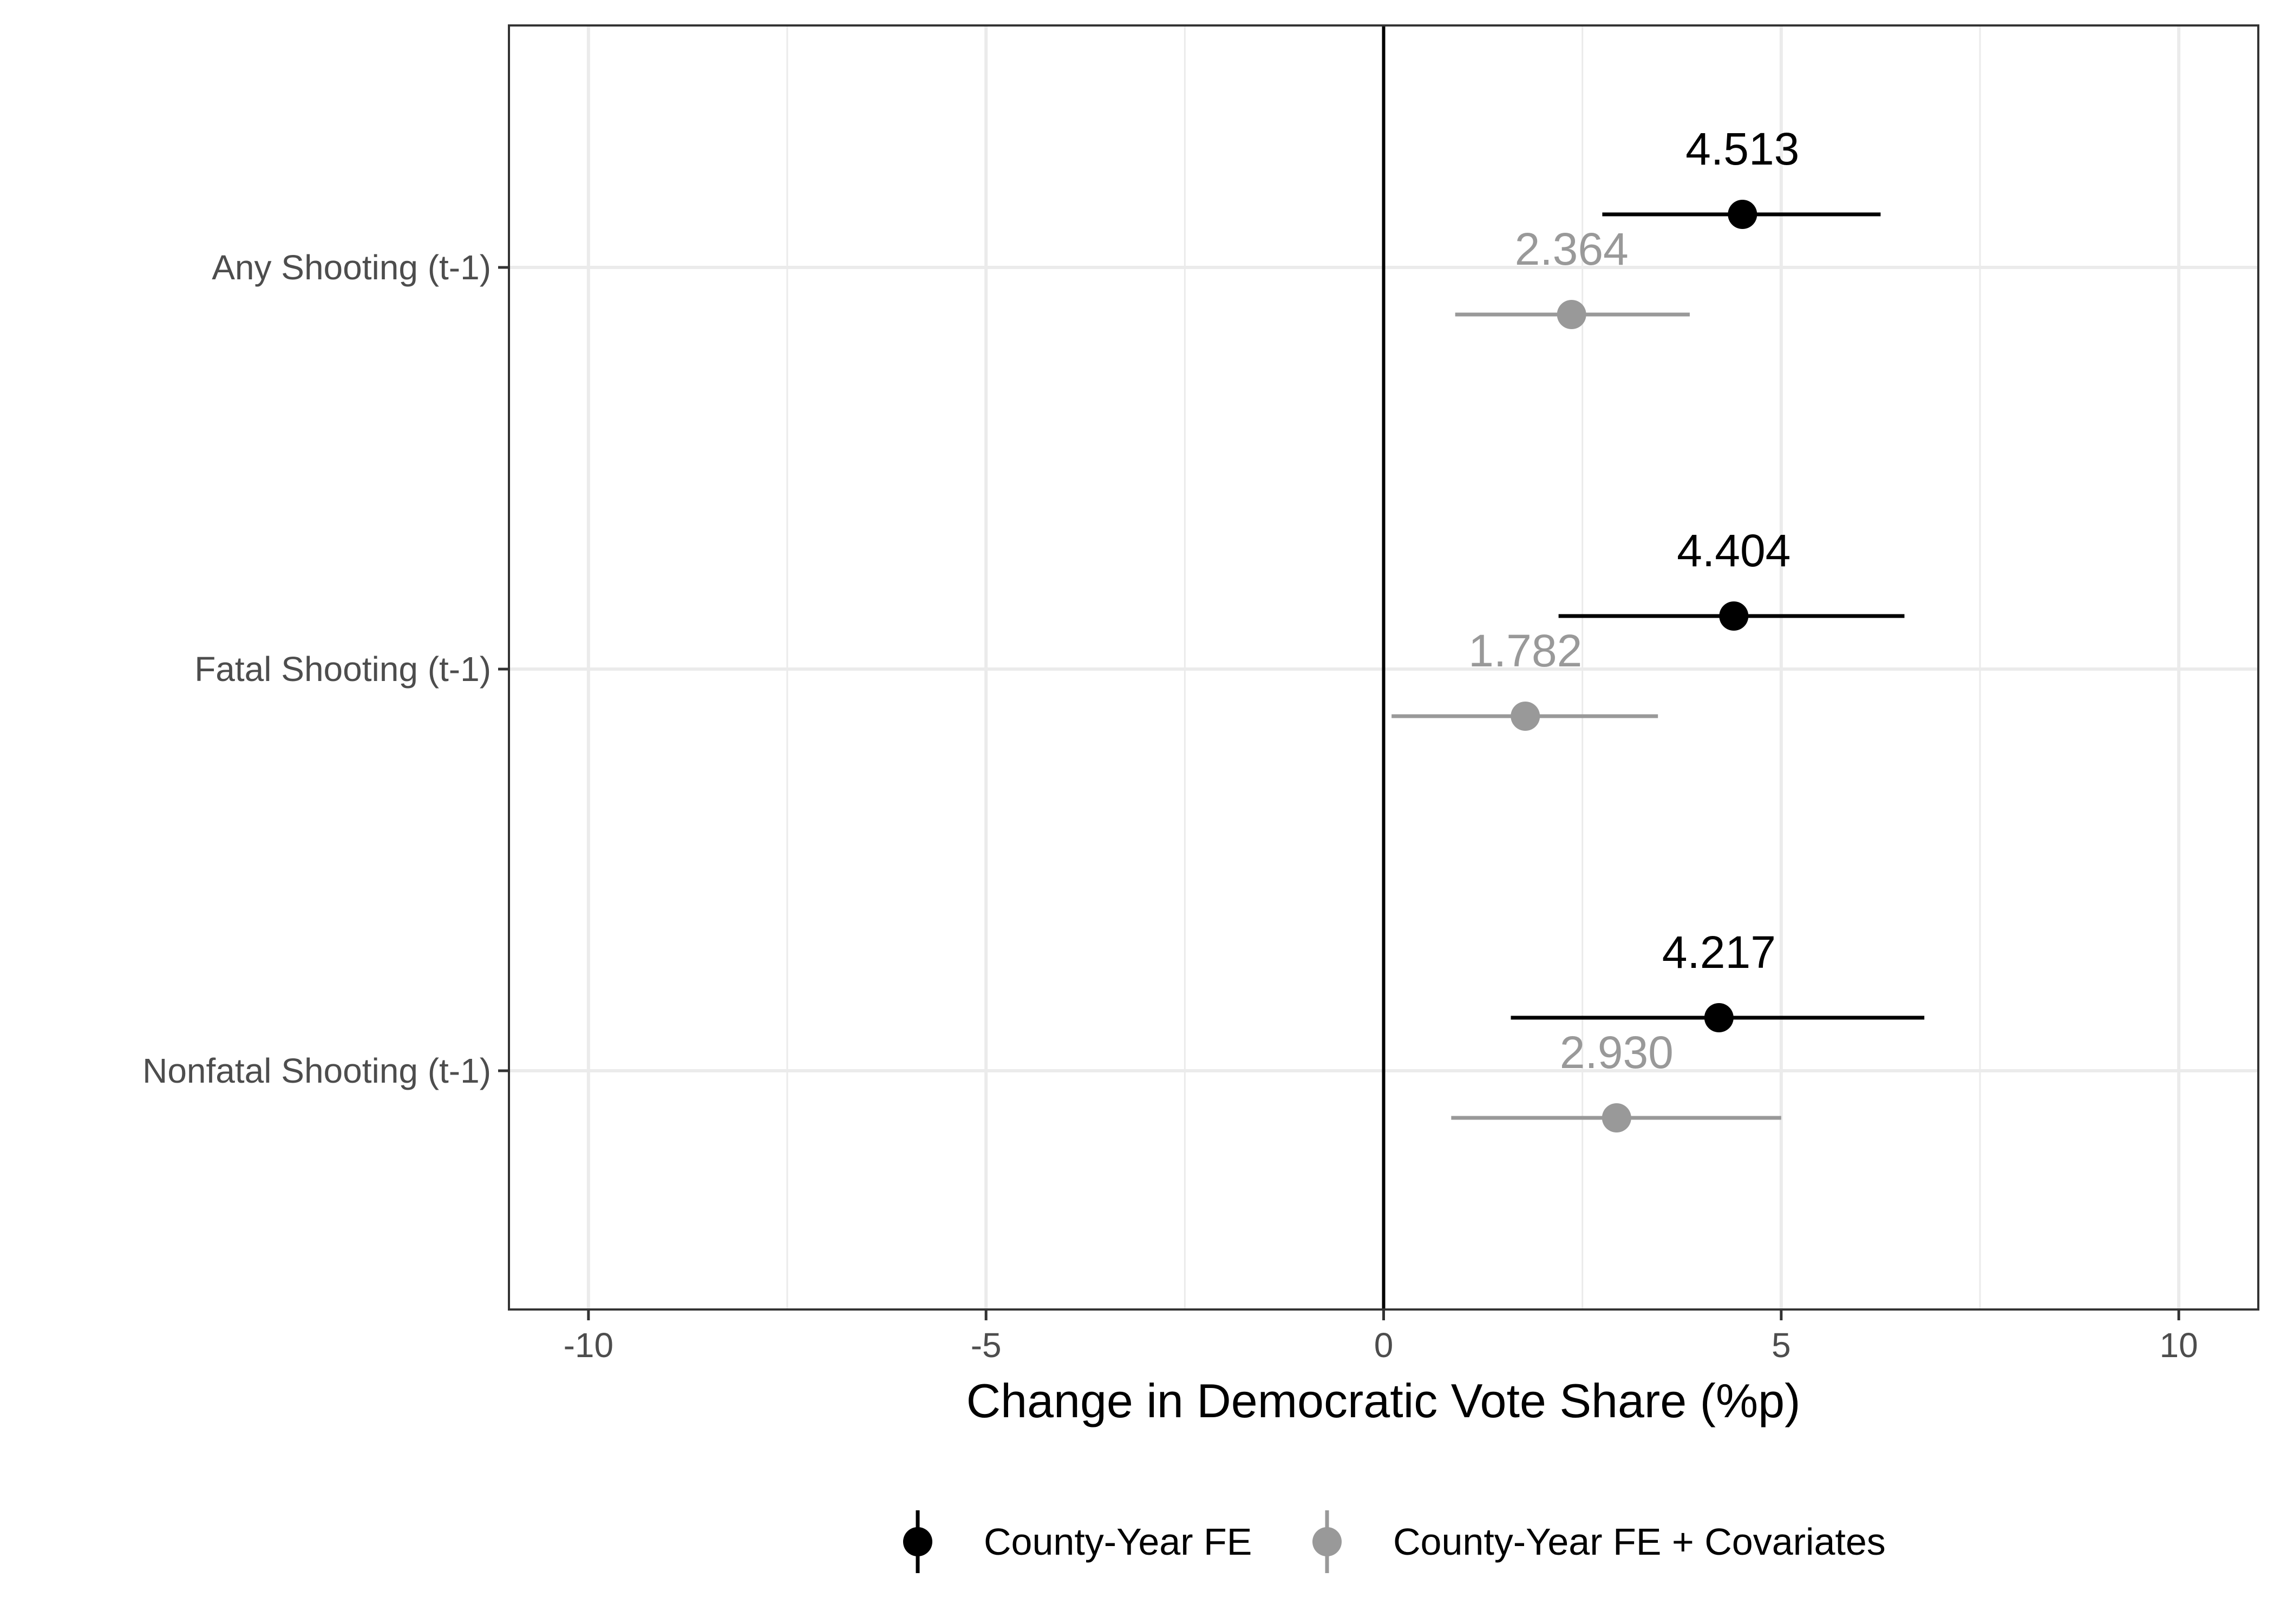  Describe the element at coordinates (1617, 1052) in the screenshot. I see `data-label: 2.930` at that location.